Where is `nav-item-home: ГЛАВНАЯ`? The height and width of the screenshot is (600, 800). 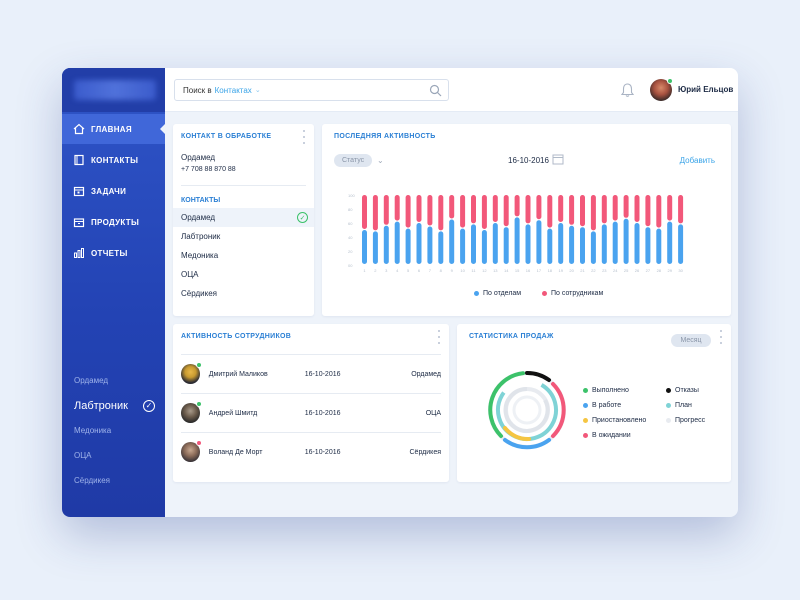
nav-item-home: ГЛАВНАЯ is located at coordinates (113, 129).